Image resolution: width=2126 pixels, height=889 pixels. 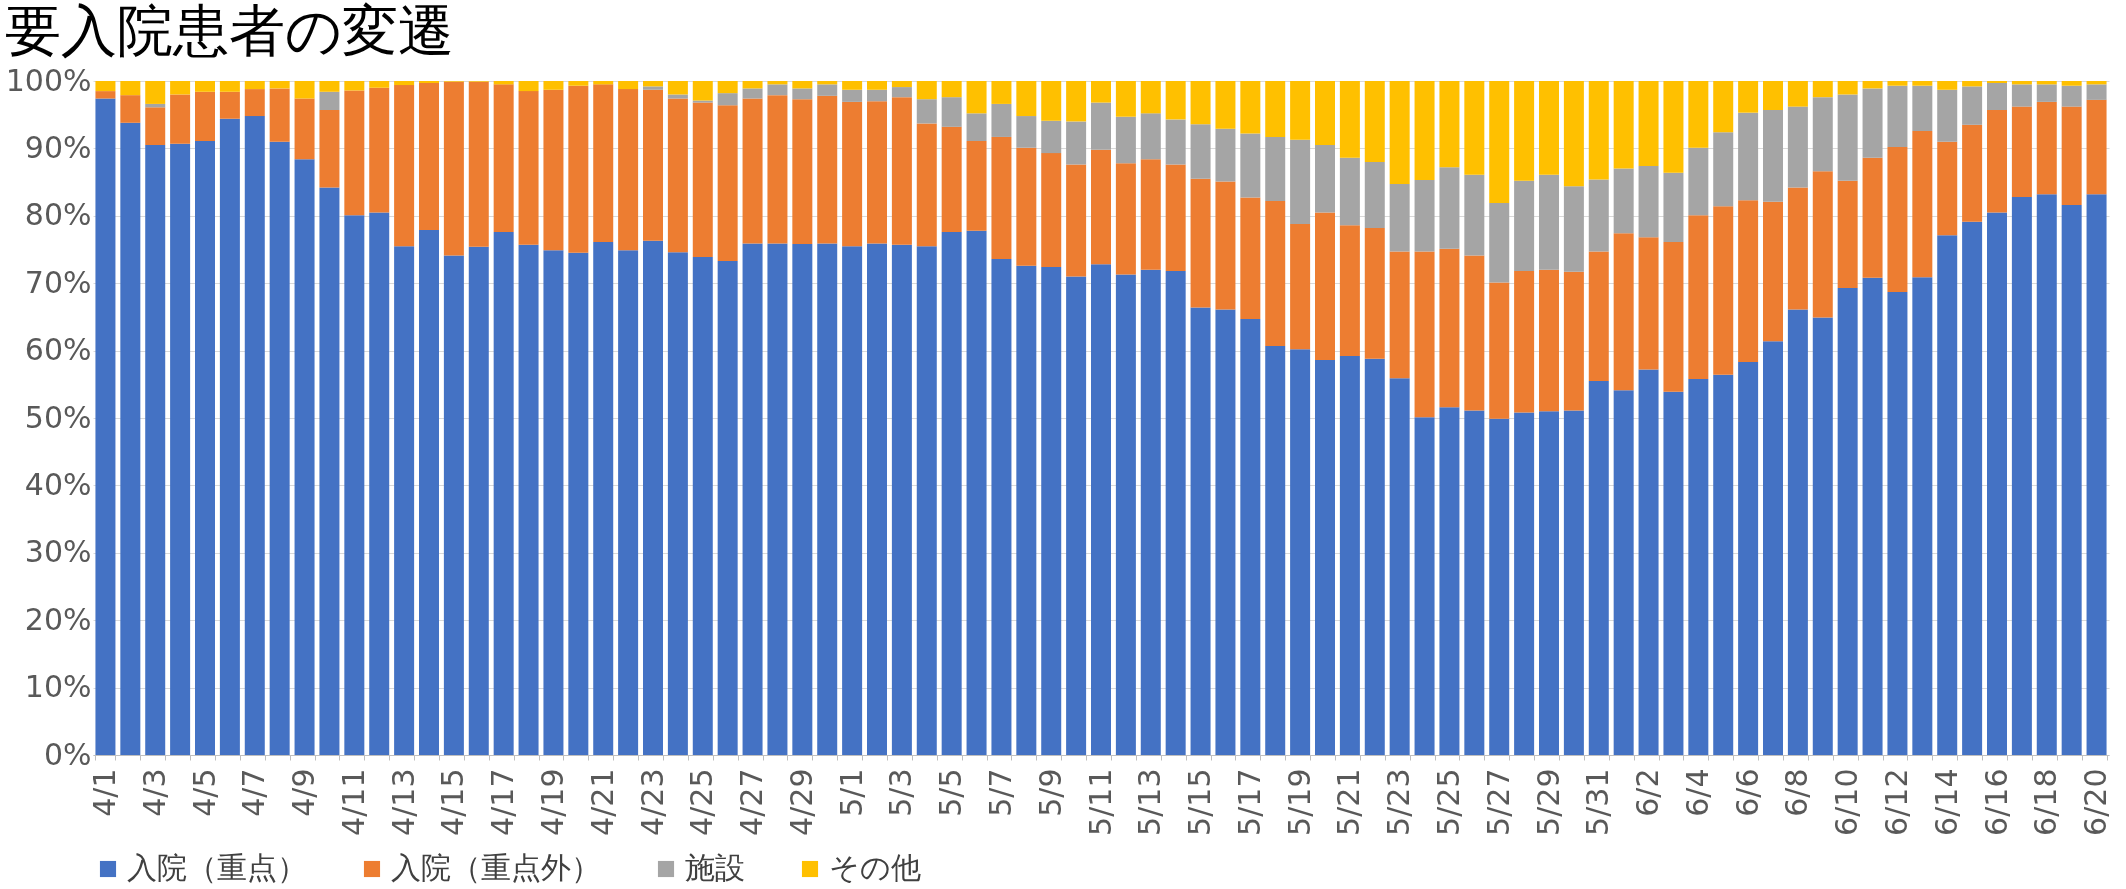 What do you see at coordinates (204, 792) in the screenshot?
I see `x-tick-label: 4/5` at bounding box center [204, 792].